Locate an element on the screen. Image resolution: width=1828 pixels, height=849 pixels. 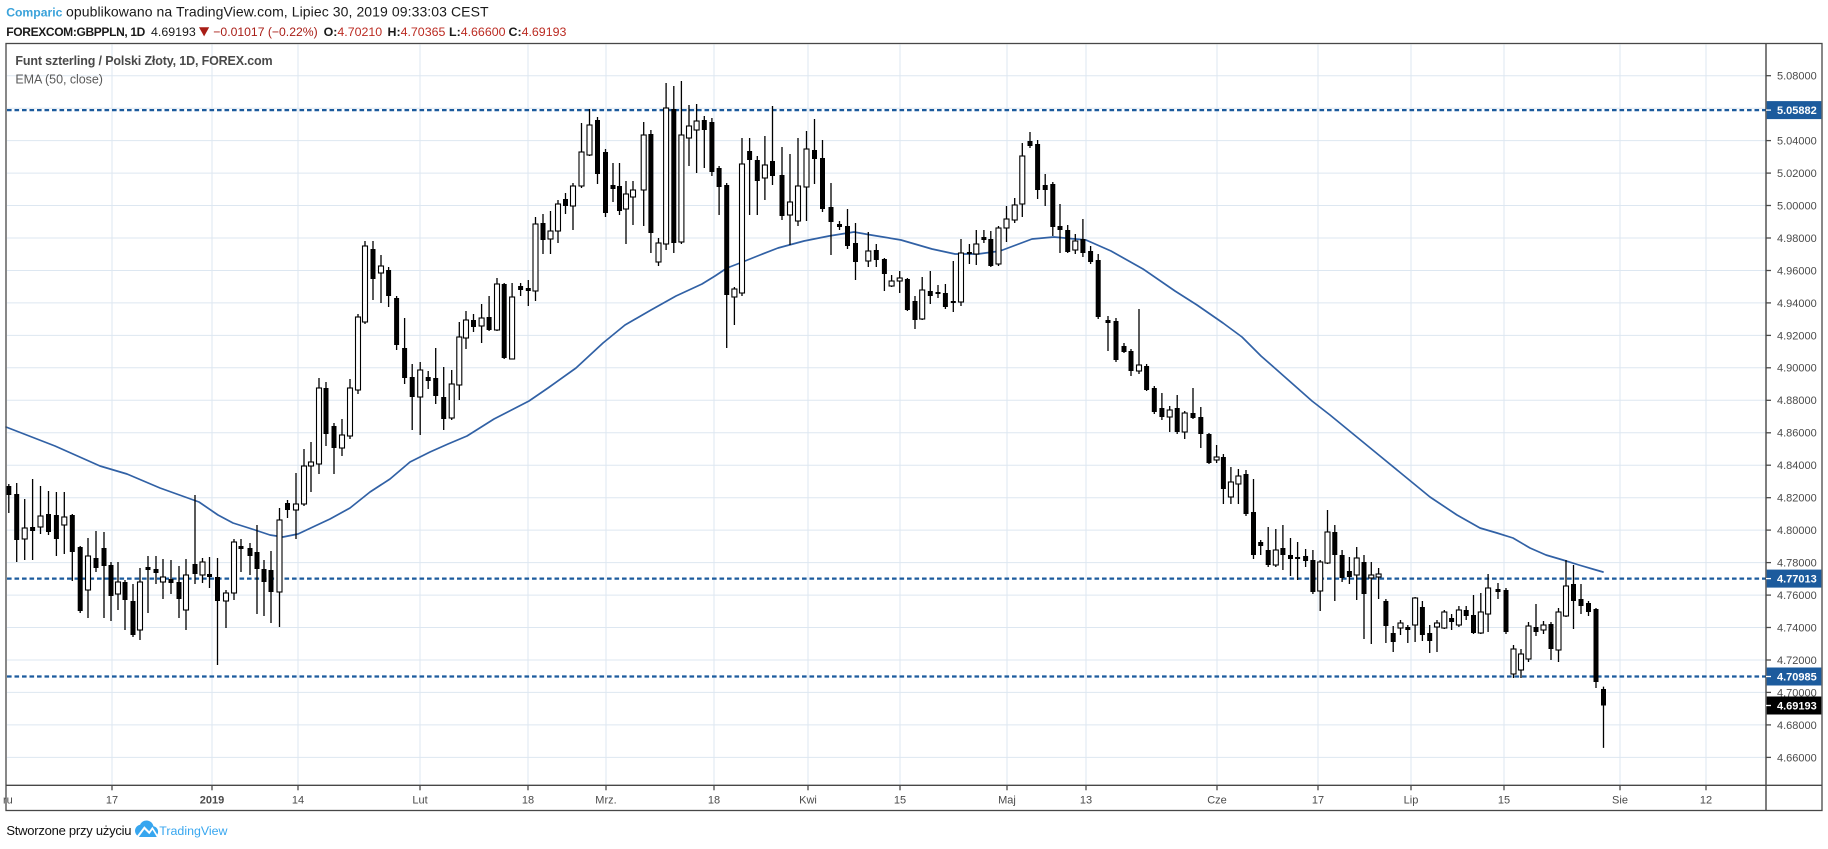
svg-text: 4.76000 is located at coordinates (1797, 596).